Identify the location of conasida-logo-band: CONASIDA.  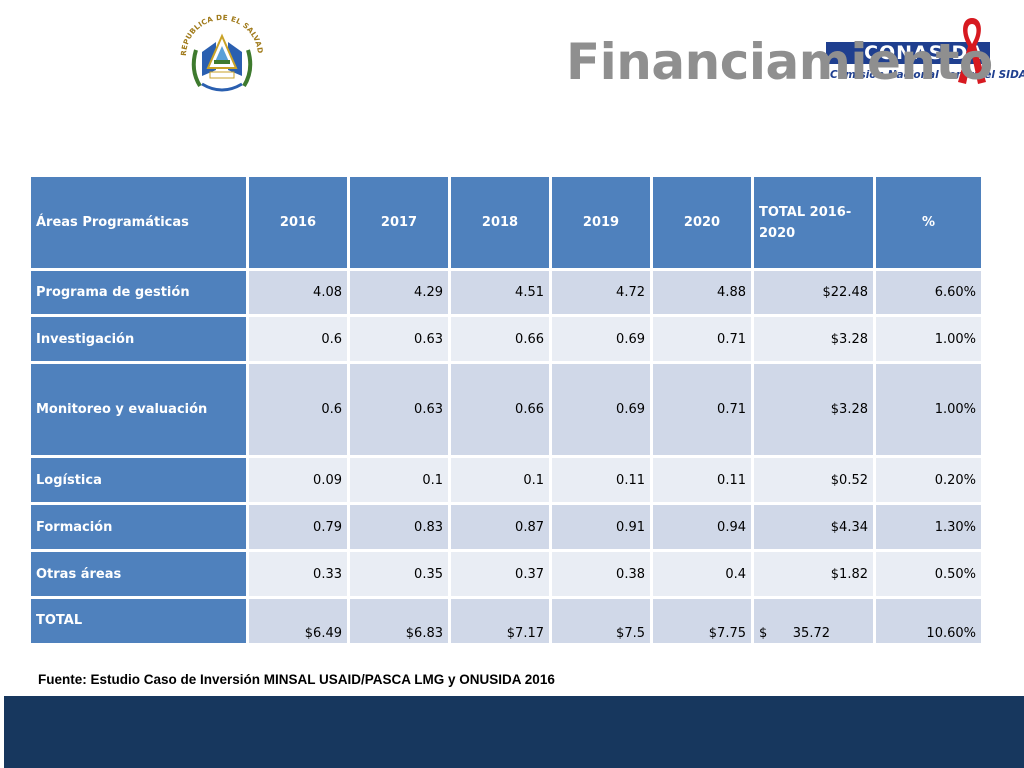
(908, 53).